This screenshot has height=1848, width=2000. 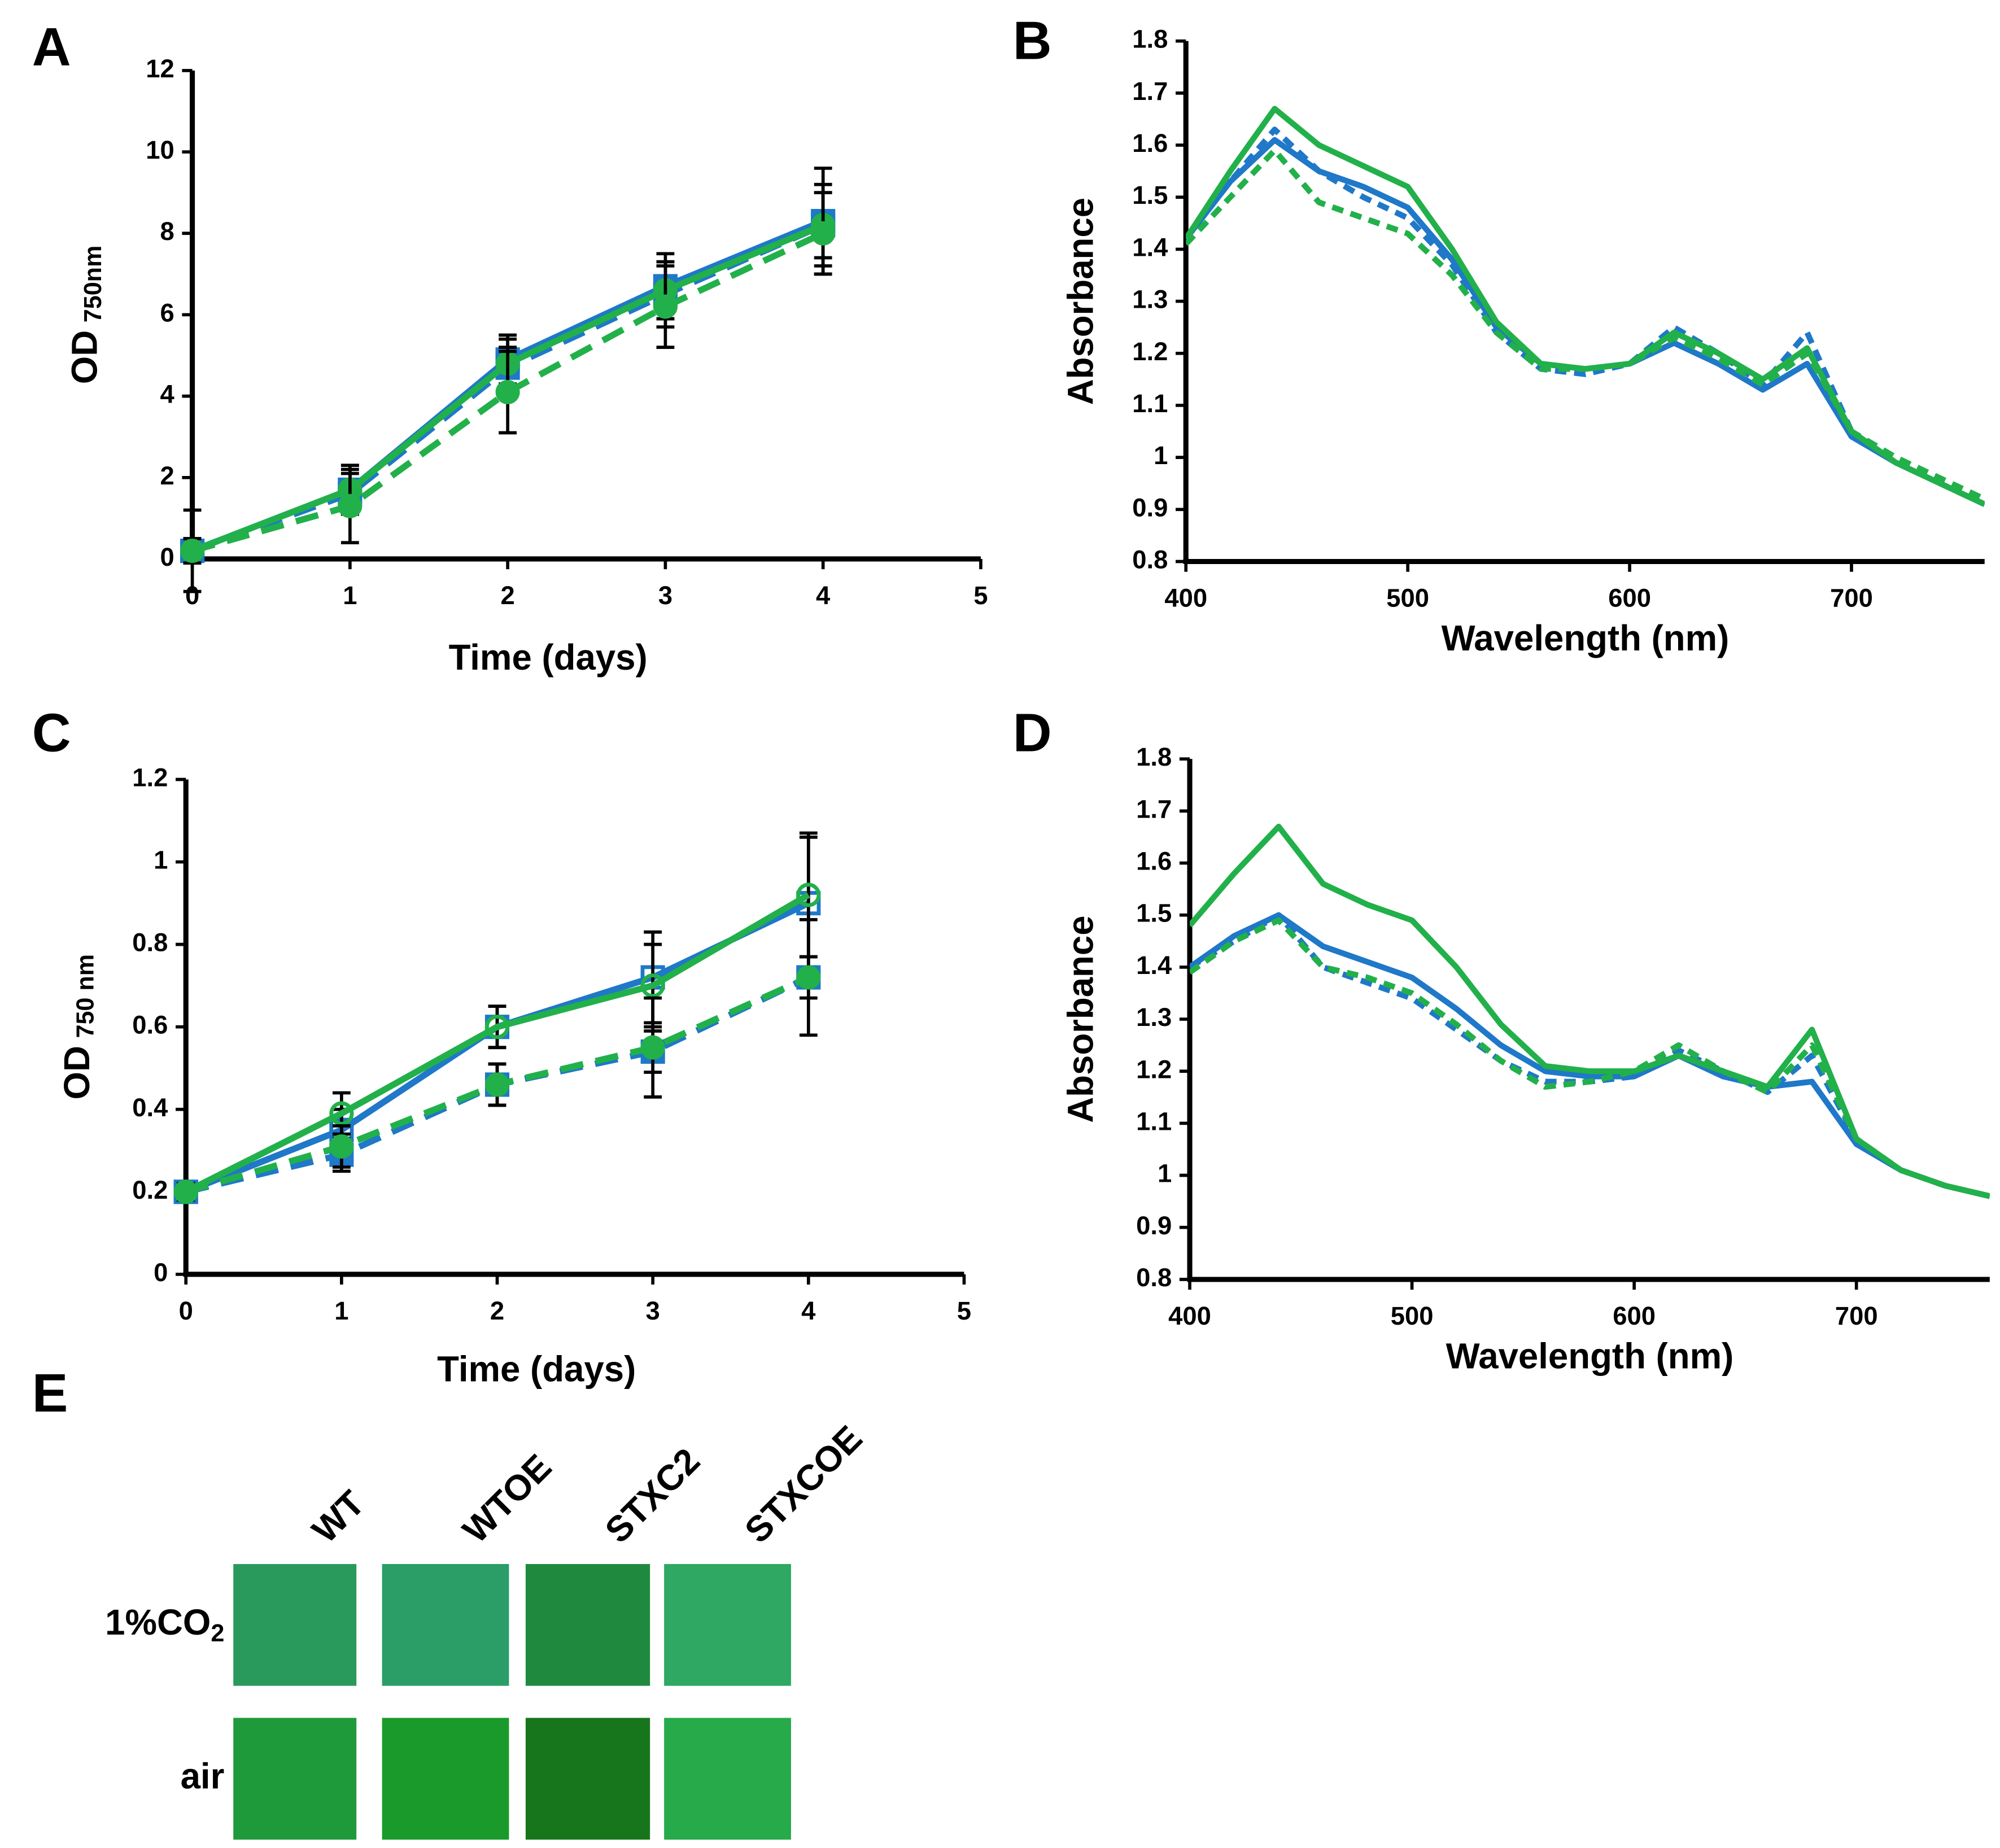 I want to click on y-axis-label: OD 750 nm, so click(x=78, y=1027).